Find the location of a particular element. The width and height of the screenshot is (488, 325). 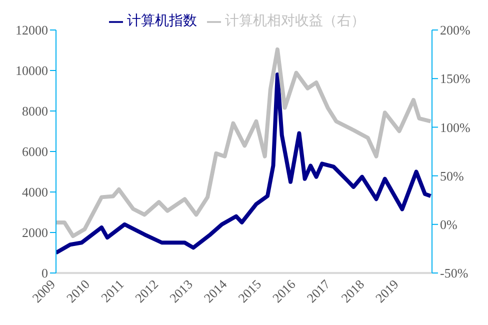

y-tick-label: 4000 is located at coordinates (35, 192).